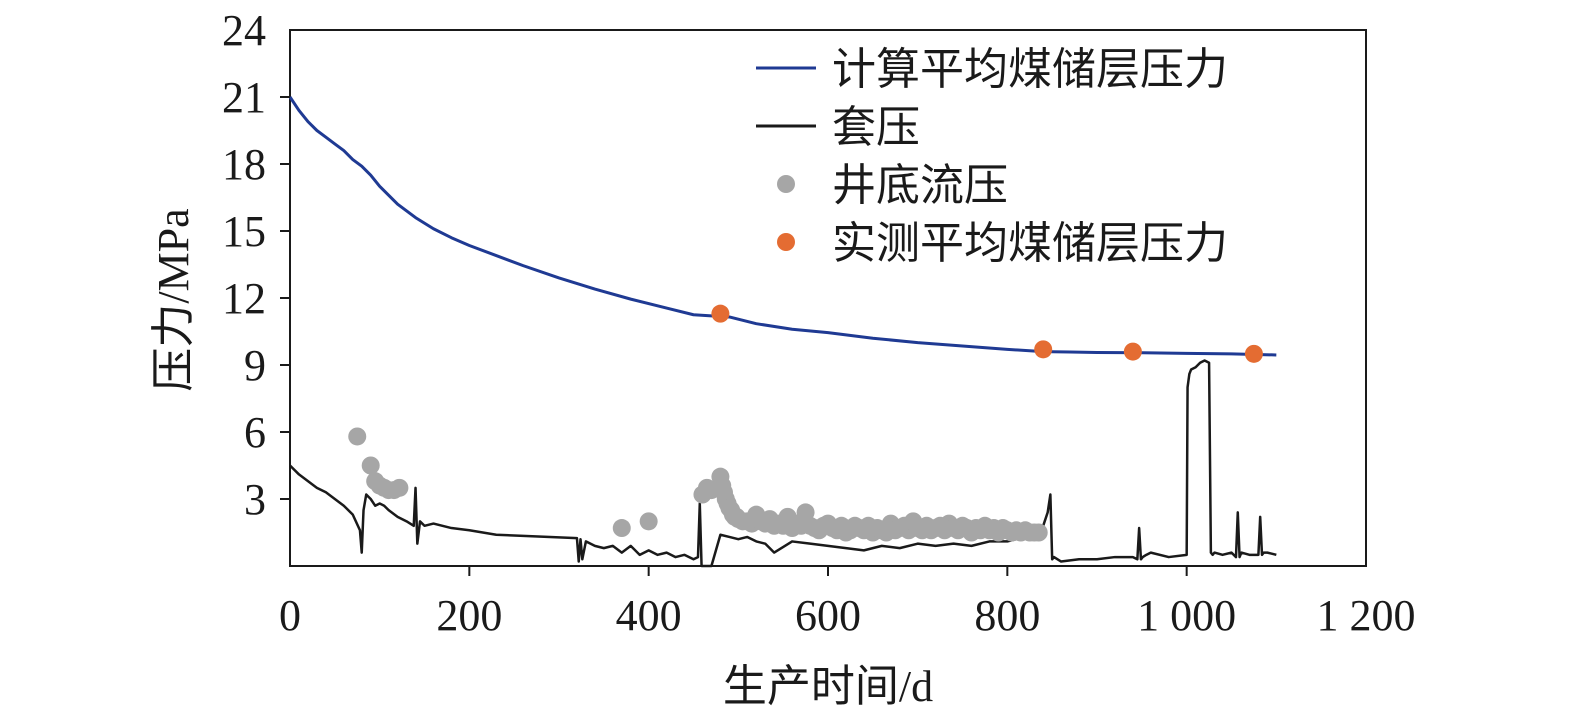 Image resolution: width=1575 pixels, height=721 pixels. Describe the element at coordinates (244, 30) in the screenshot. I see `y-tick-label: 24` at that location.